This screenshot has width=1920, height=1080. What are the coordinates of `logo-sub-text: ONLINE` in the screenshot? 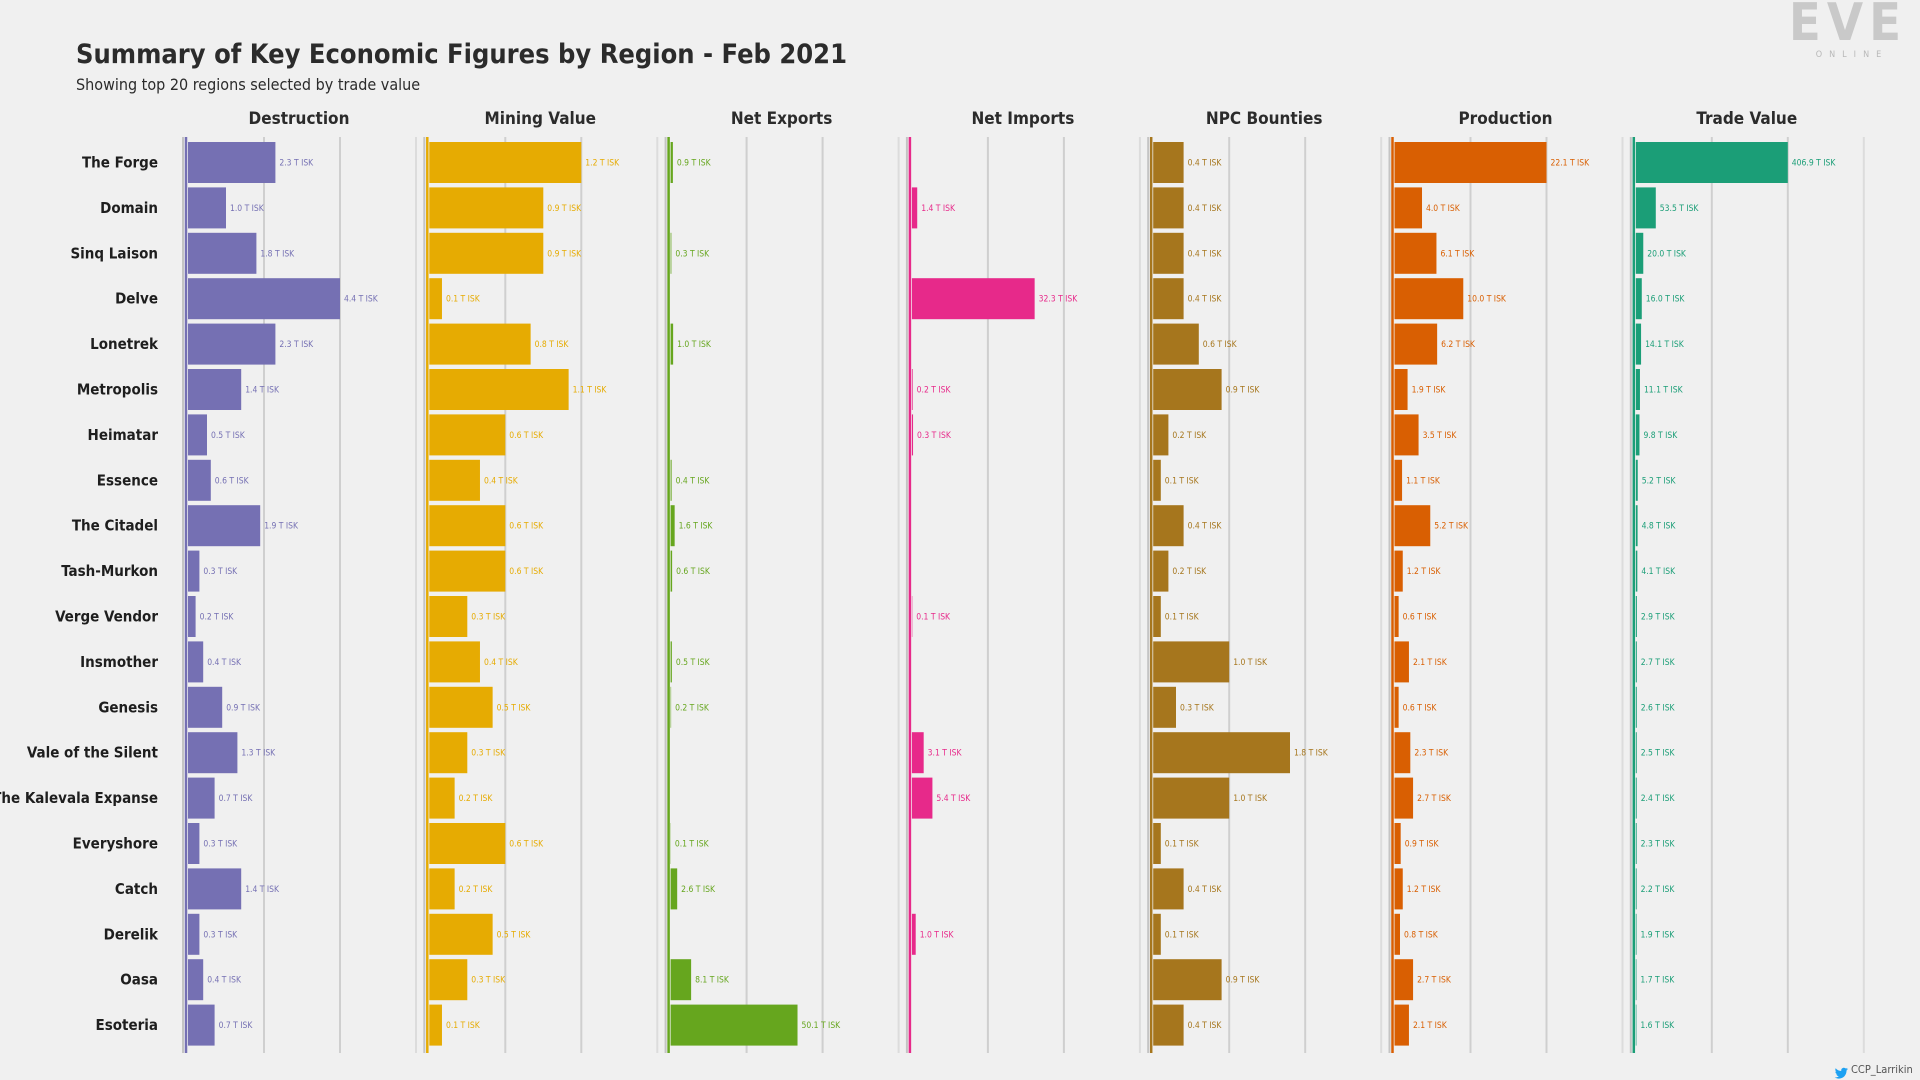 It's located at (1852, 55).